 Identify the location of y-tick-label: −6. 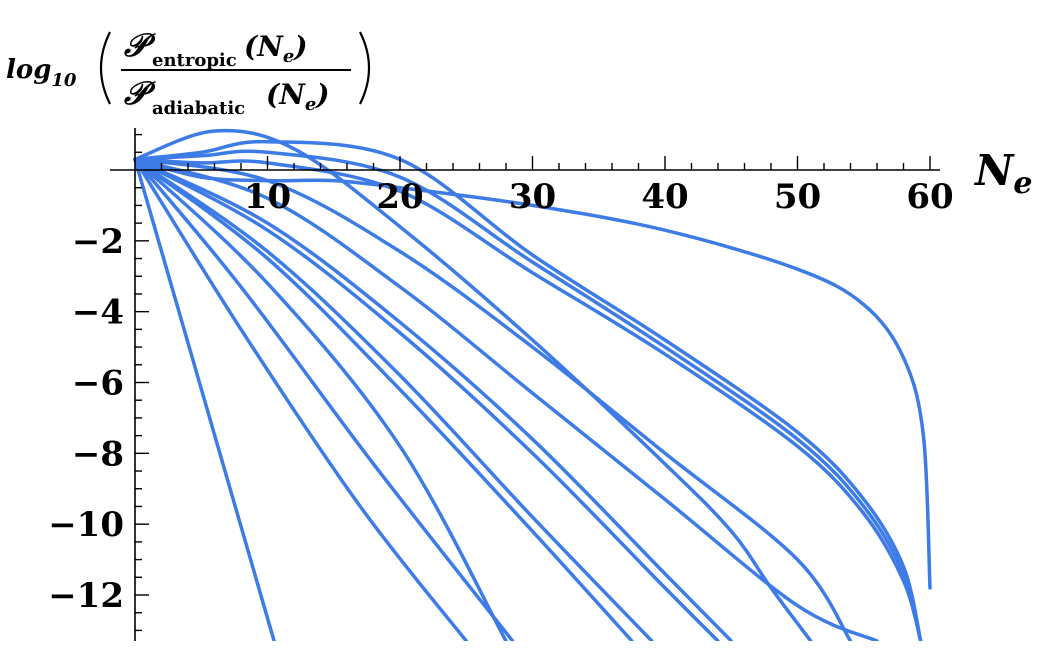
(98, 384).